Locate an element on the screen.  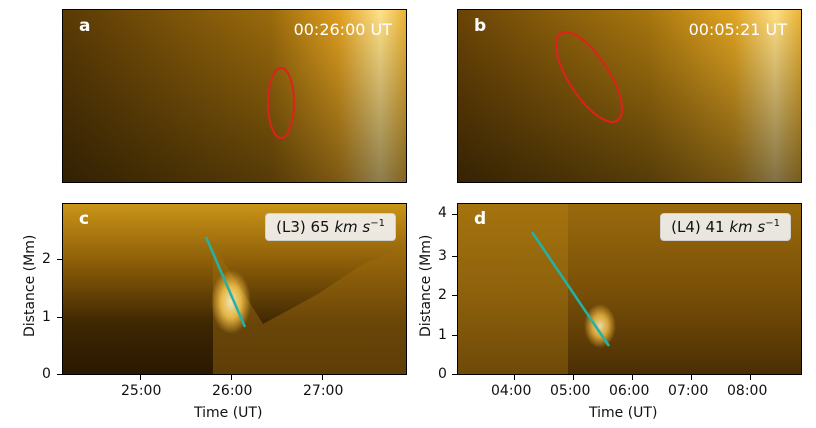
panel-a-timestamp: 00:26:00 UT is located at coordinates (342, 29).